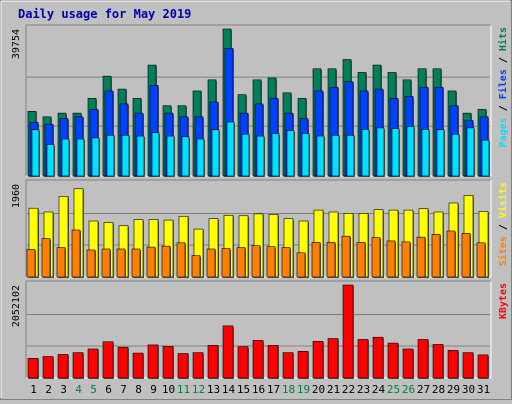 The image size is (512, 404). What do you see at coordinates (483, 389) in the screenshot?
I see `x-tick-label: 31` at bounding box center [483, 389].